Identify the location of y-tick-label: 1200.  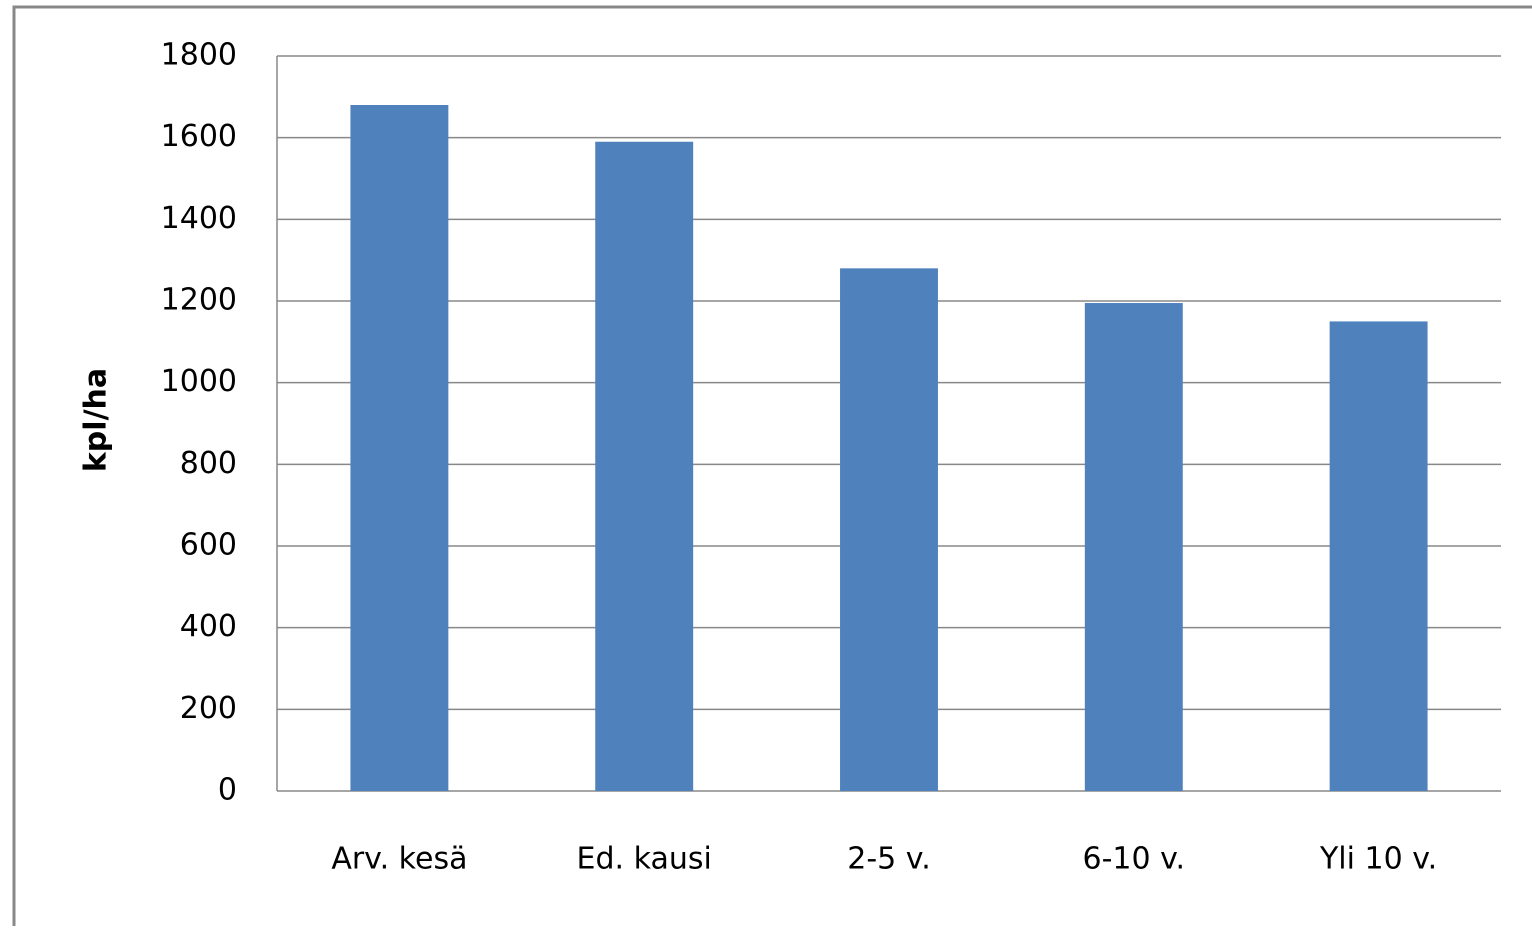
(199, 300).